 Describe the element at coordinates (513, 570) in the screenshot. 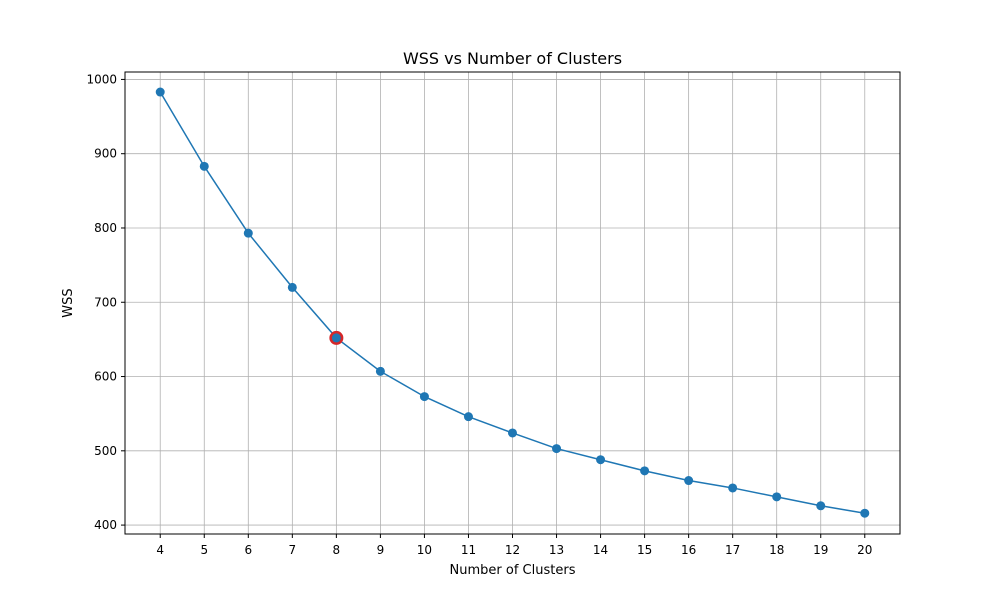

I see `x-axis-label: Number of Clusters` at that location.